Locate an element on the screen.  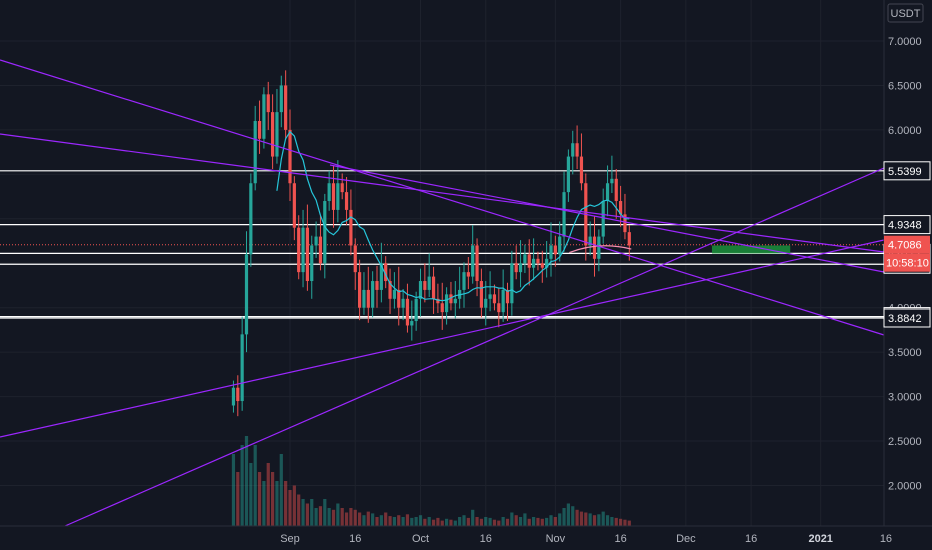
target-zone is located at coordinates (751, 249).